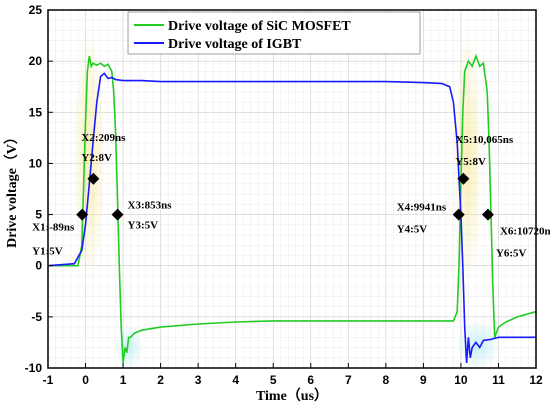  I want to click on annotation-y-label: Y2:8V, so click(96, 158).